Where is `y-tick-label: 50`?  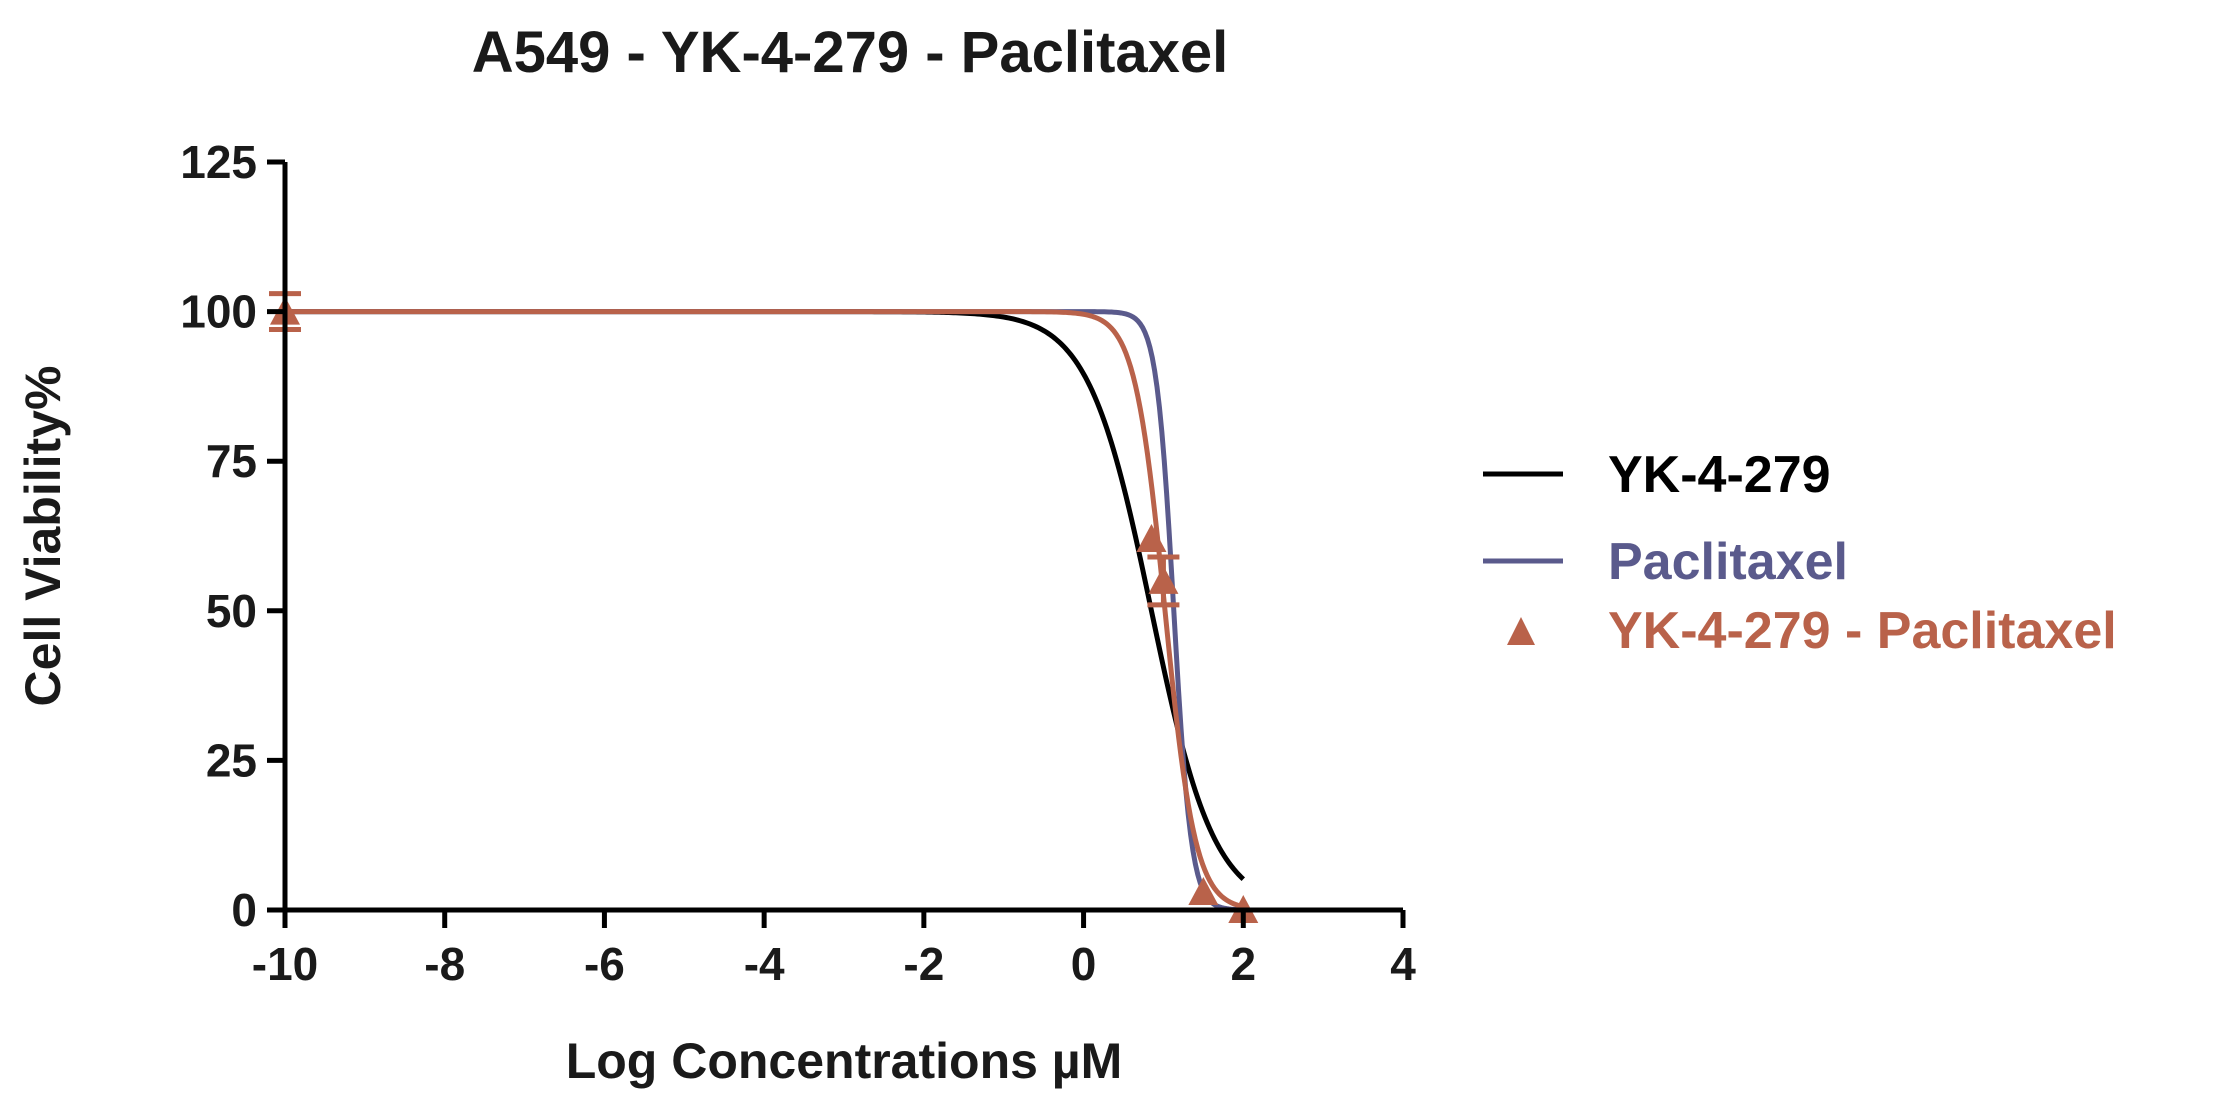
y-tick-label: 50 is located at coordinates (231, 611).